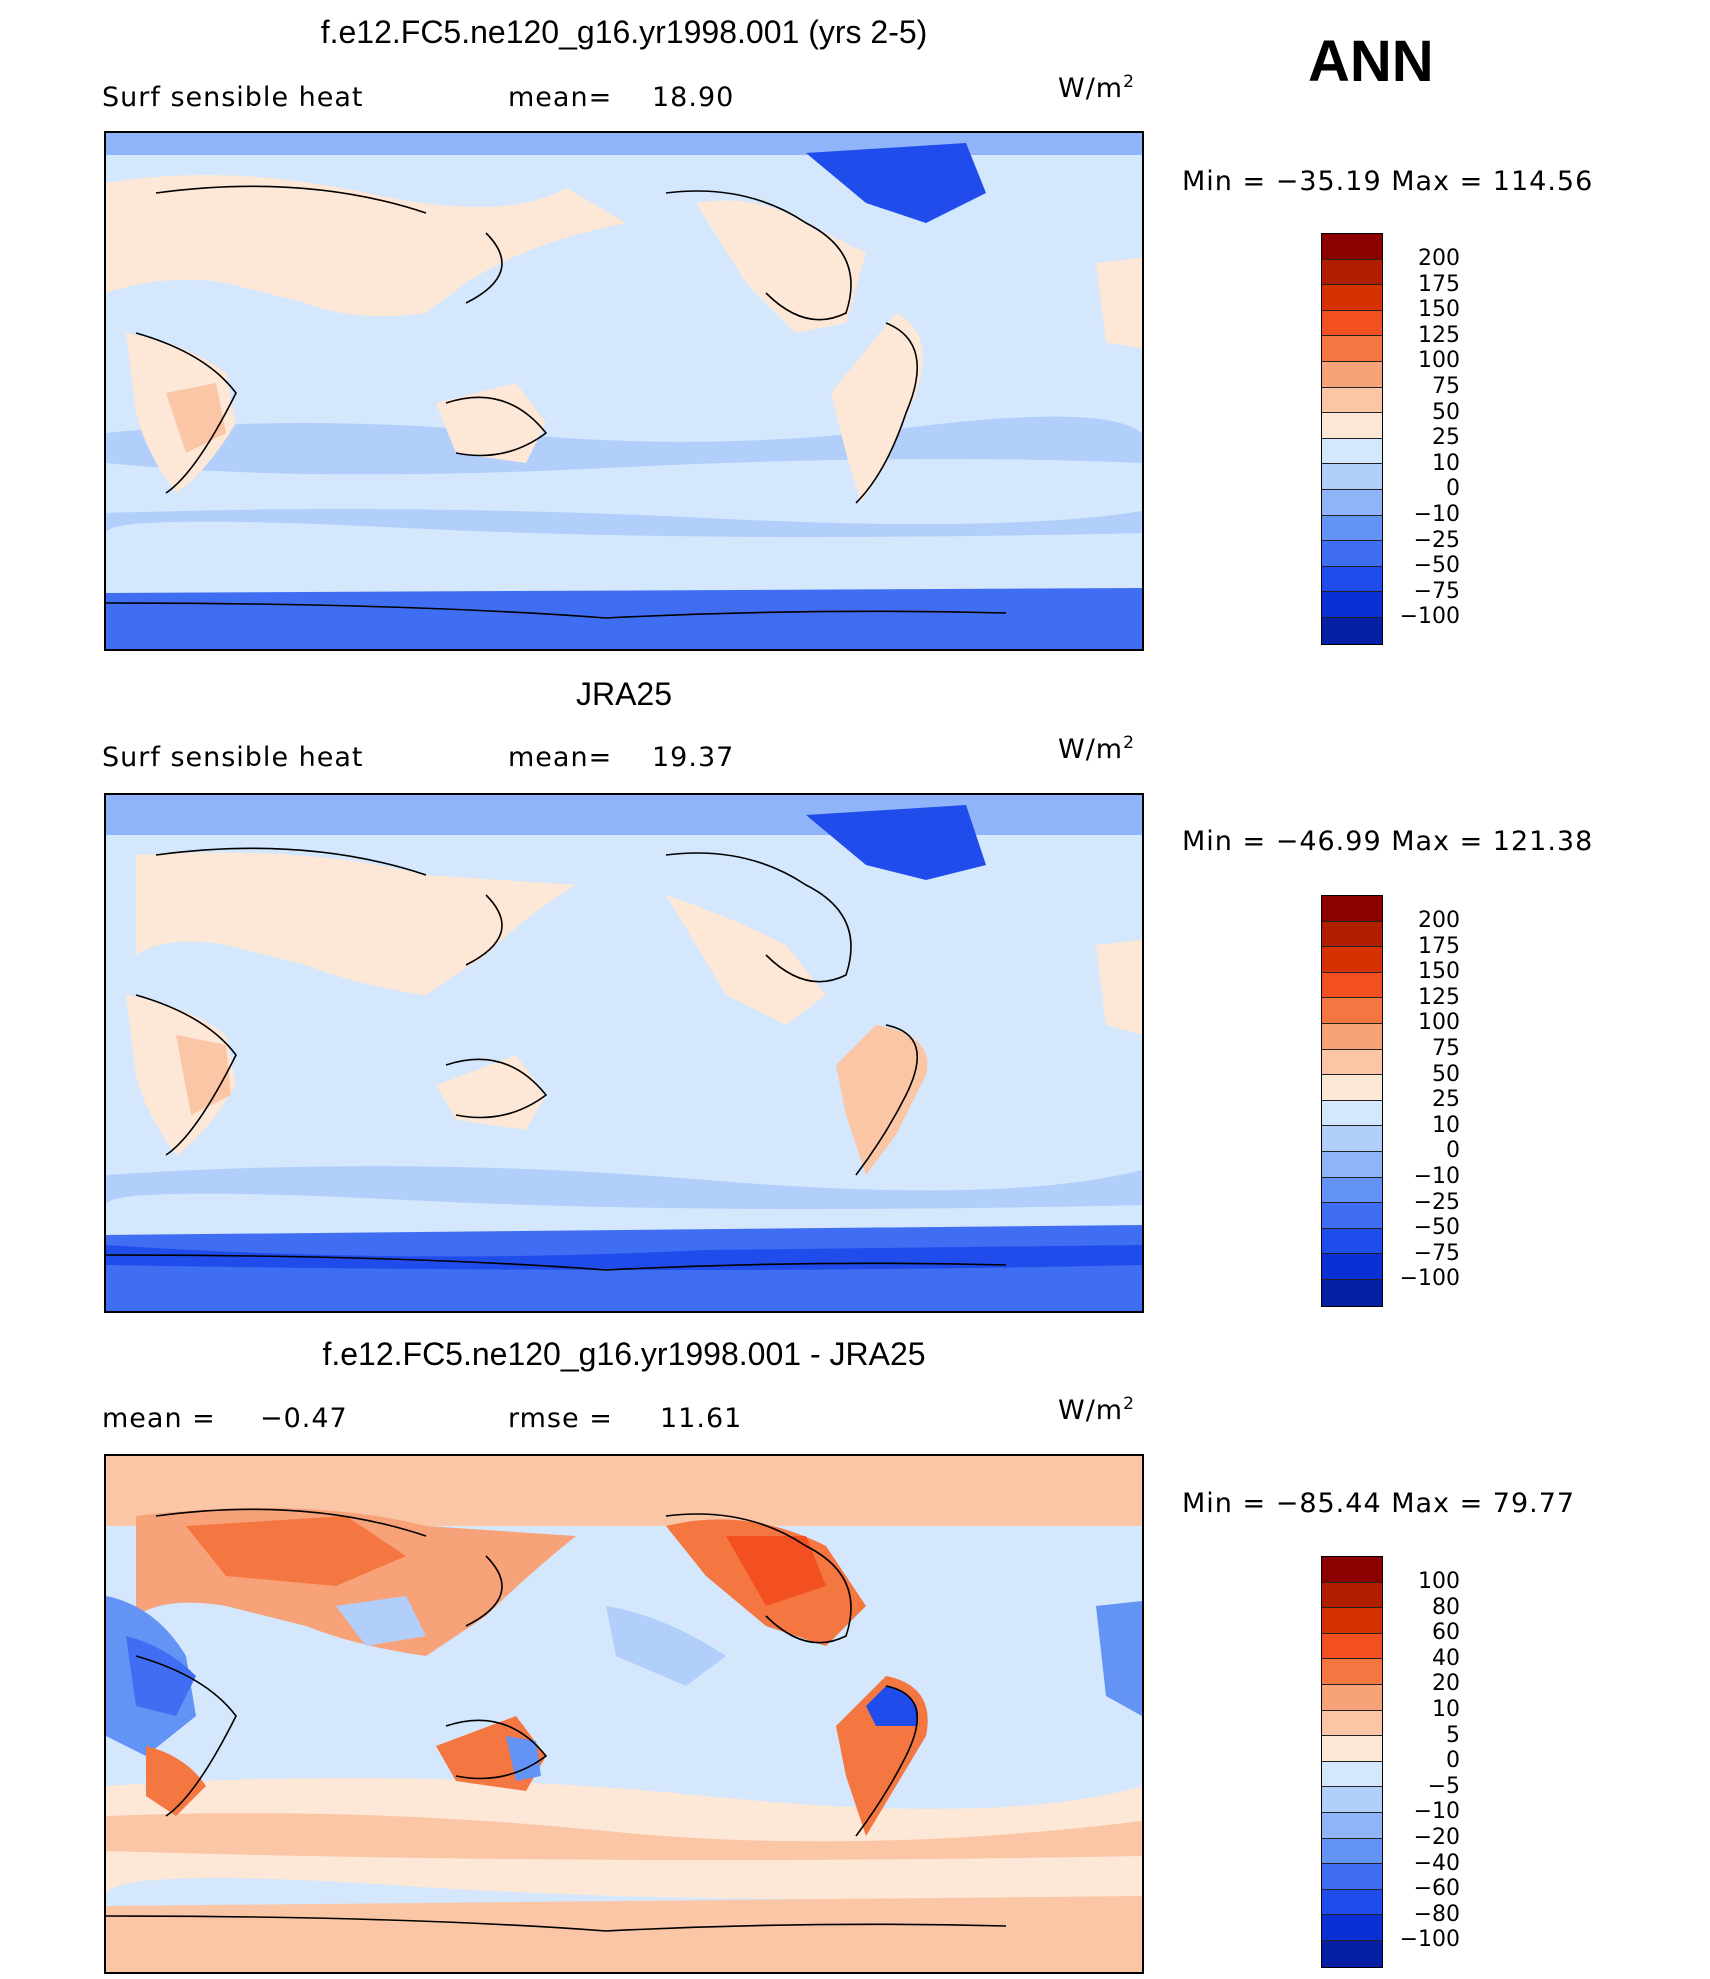 The height and width of the screenshot is (1979, 1710). Describe the element at coordinates (1446, 1633) in the screenshot. I see `panel-3-colorbar-tick: 60` at that location.